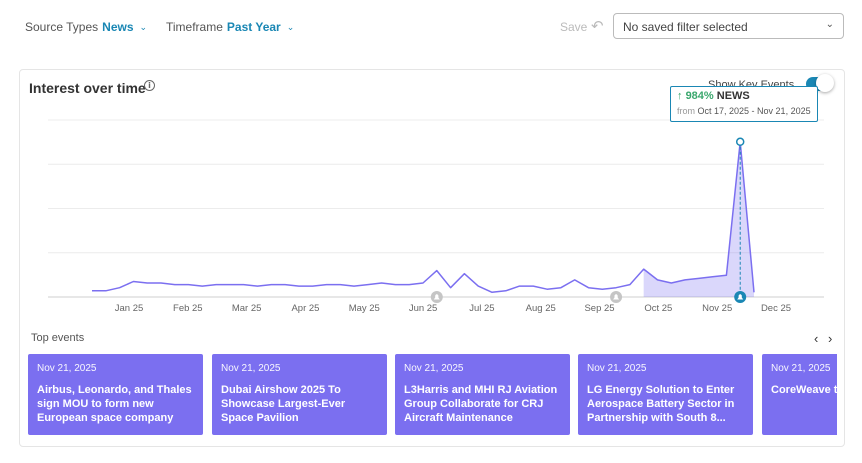 The width and height of the screenshot is (862, 463). I want to click on chart-area-layer, so click(698, 219).